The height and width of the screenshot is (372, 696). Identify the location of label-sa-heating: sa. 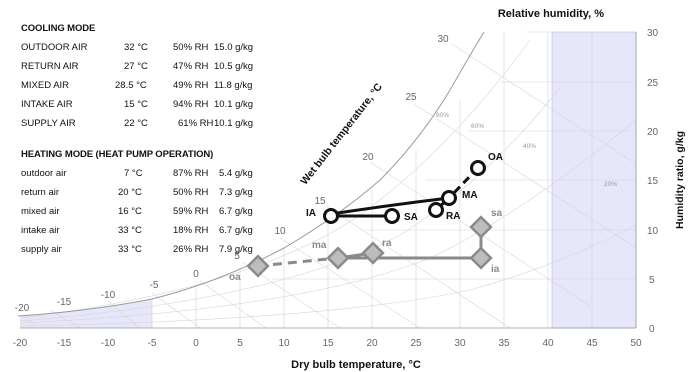
(497, 213).